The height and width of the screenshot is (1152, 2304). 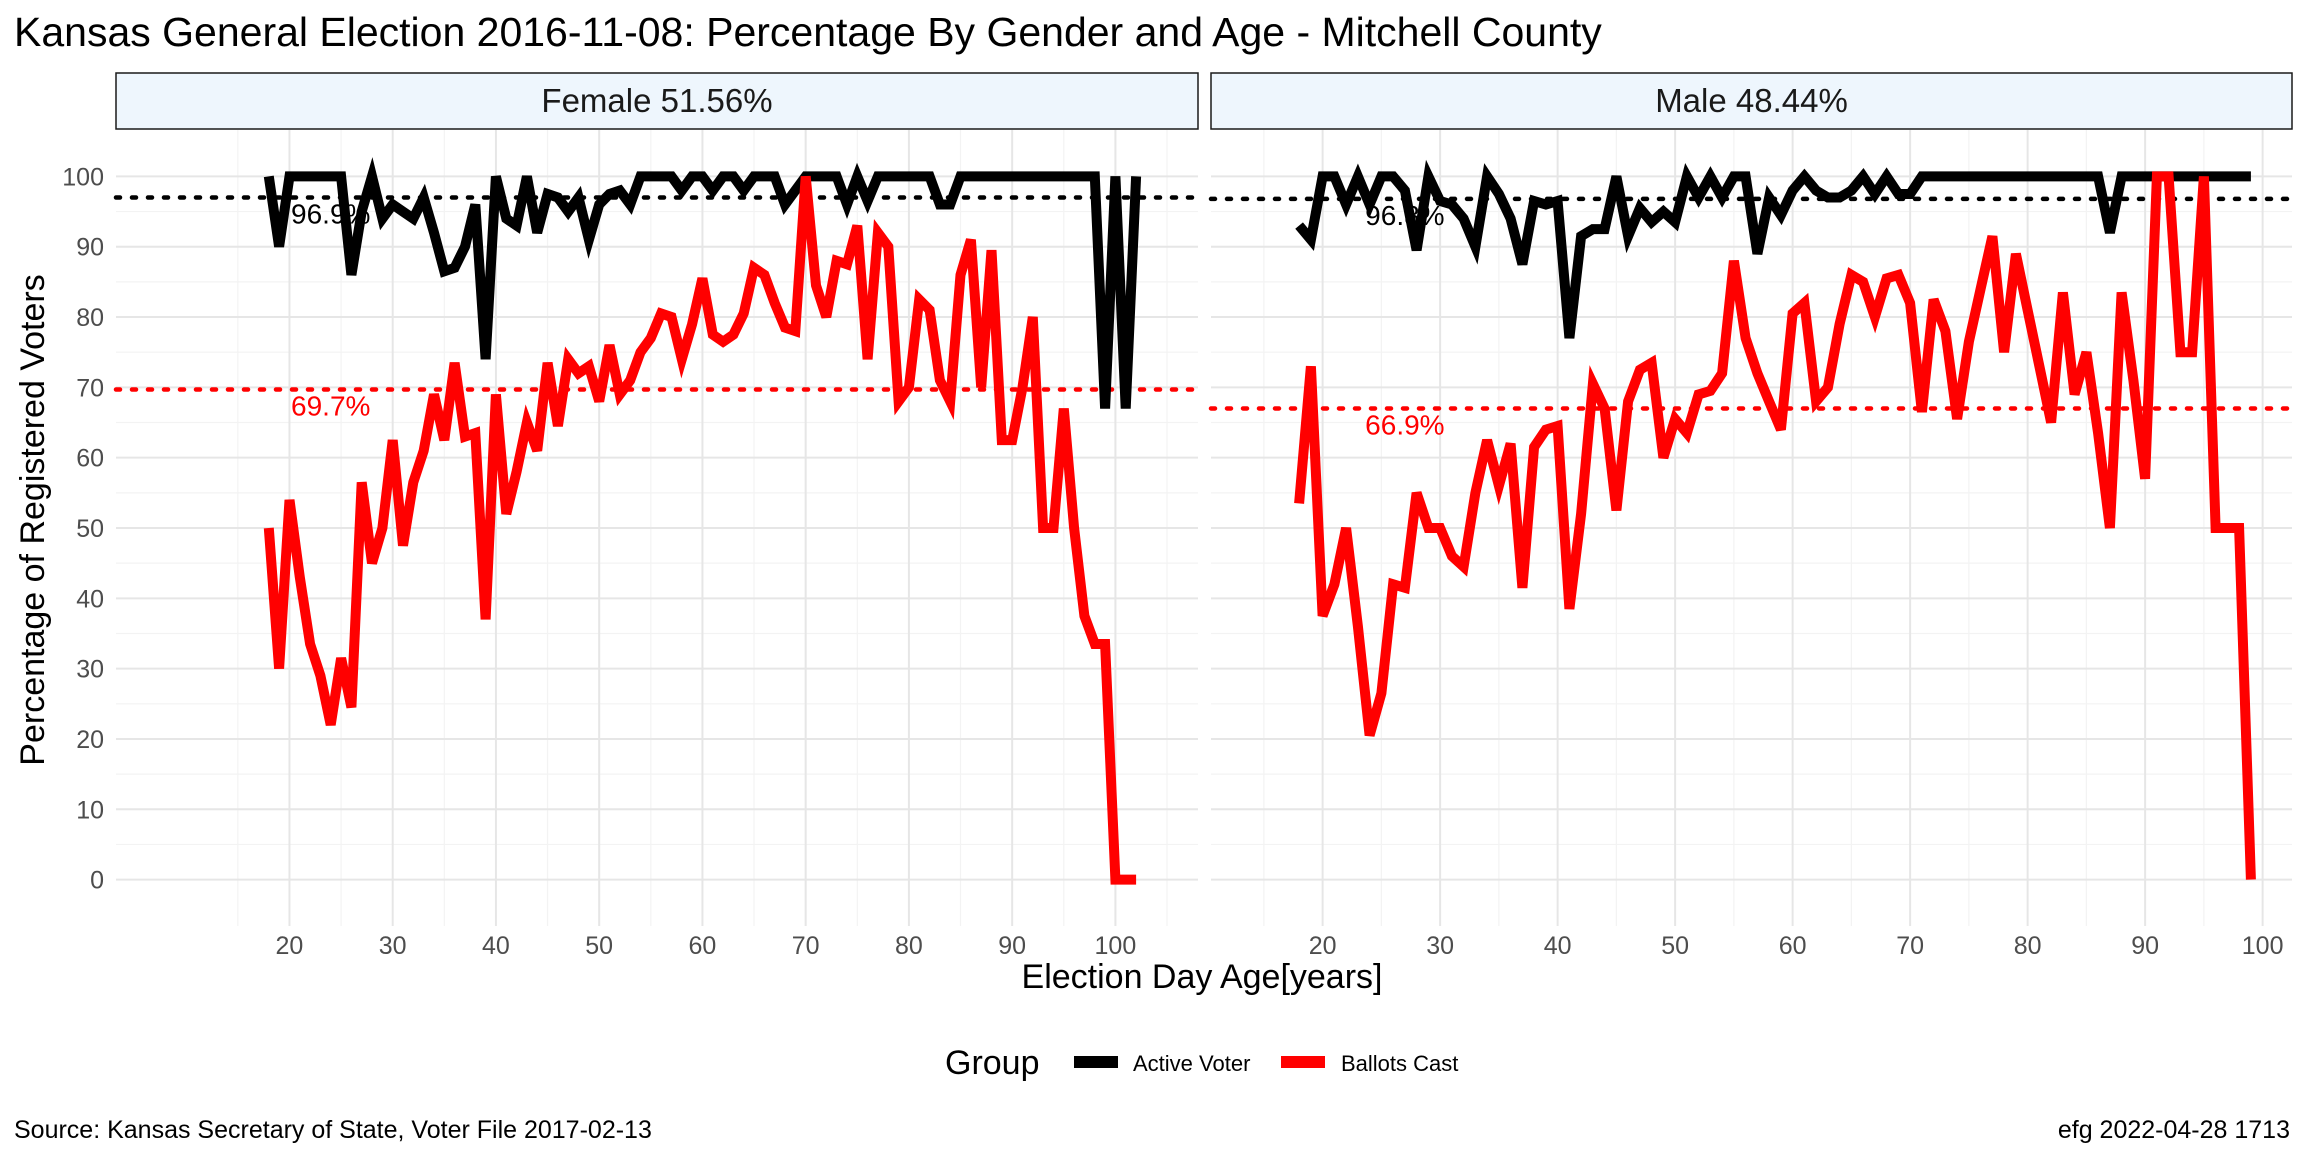 What do you see at coordinates (90, 740) in the screenshot?
I see `y-tick-label: 20` at bounding box center [90, 740].